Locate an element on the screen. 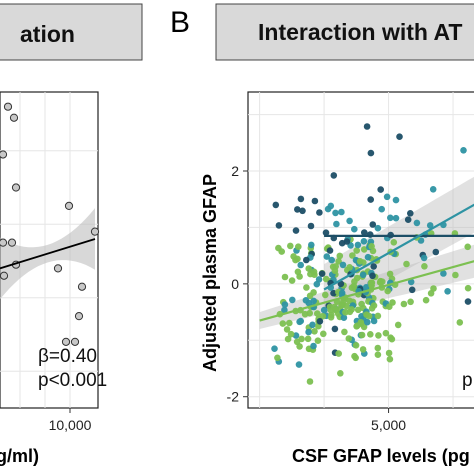 This screenshot has width=474, height=474. panel-a-fit-line is located at coordinates (48, 254).